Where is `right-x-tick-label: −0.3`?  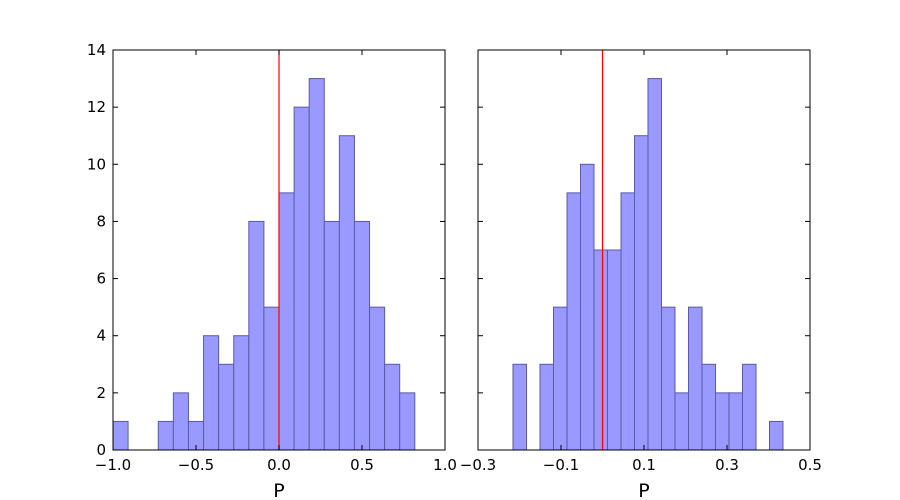 right-x-tick-label: −0.3 is located at coordinates (478, 465).